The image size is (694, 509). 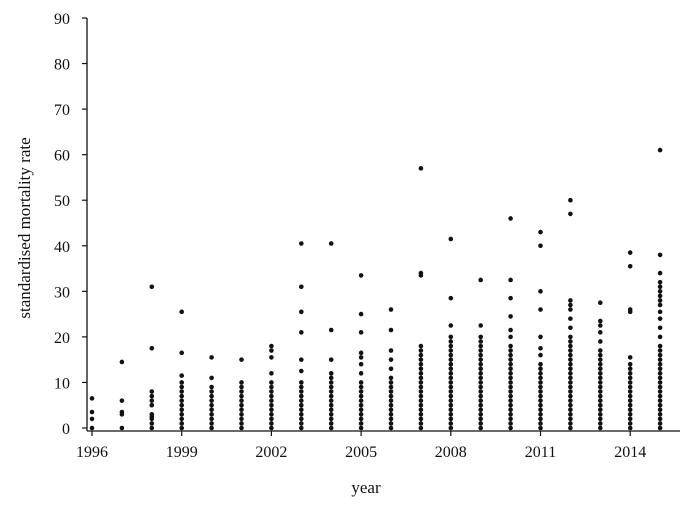 What do you see at coordinates (366, 487) in the screenshot?
I see `x-axis-title: year` at bounding box center [366, 487].